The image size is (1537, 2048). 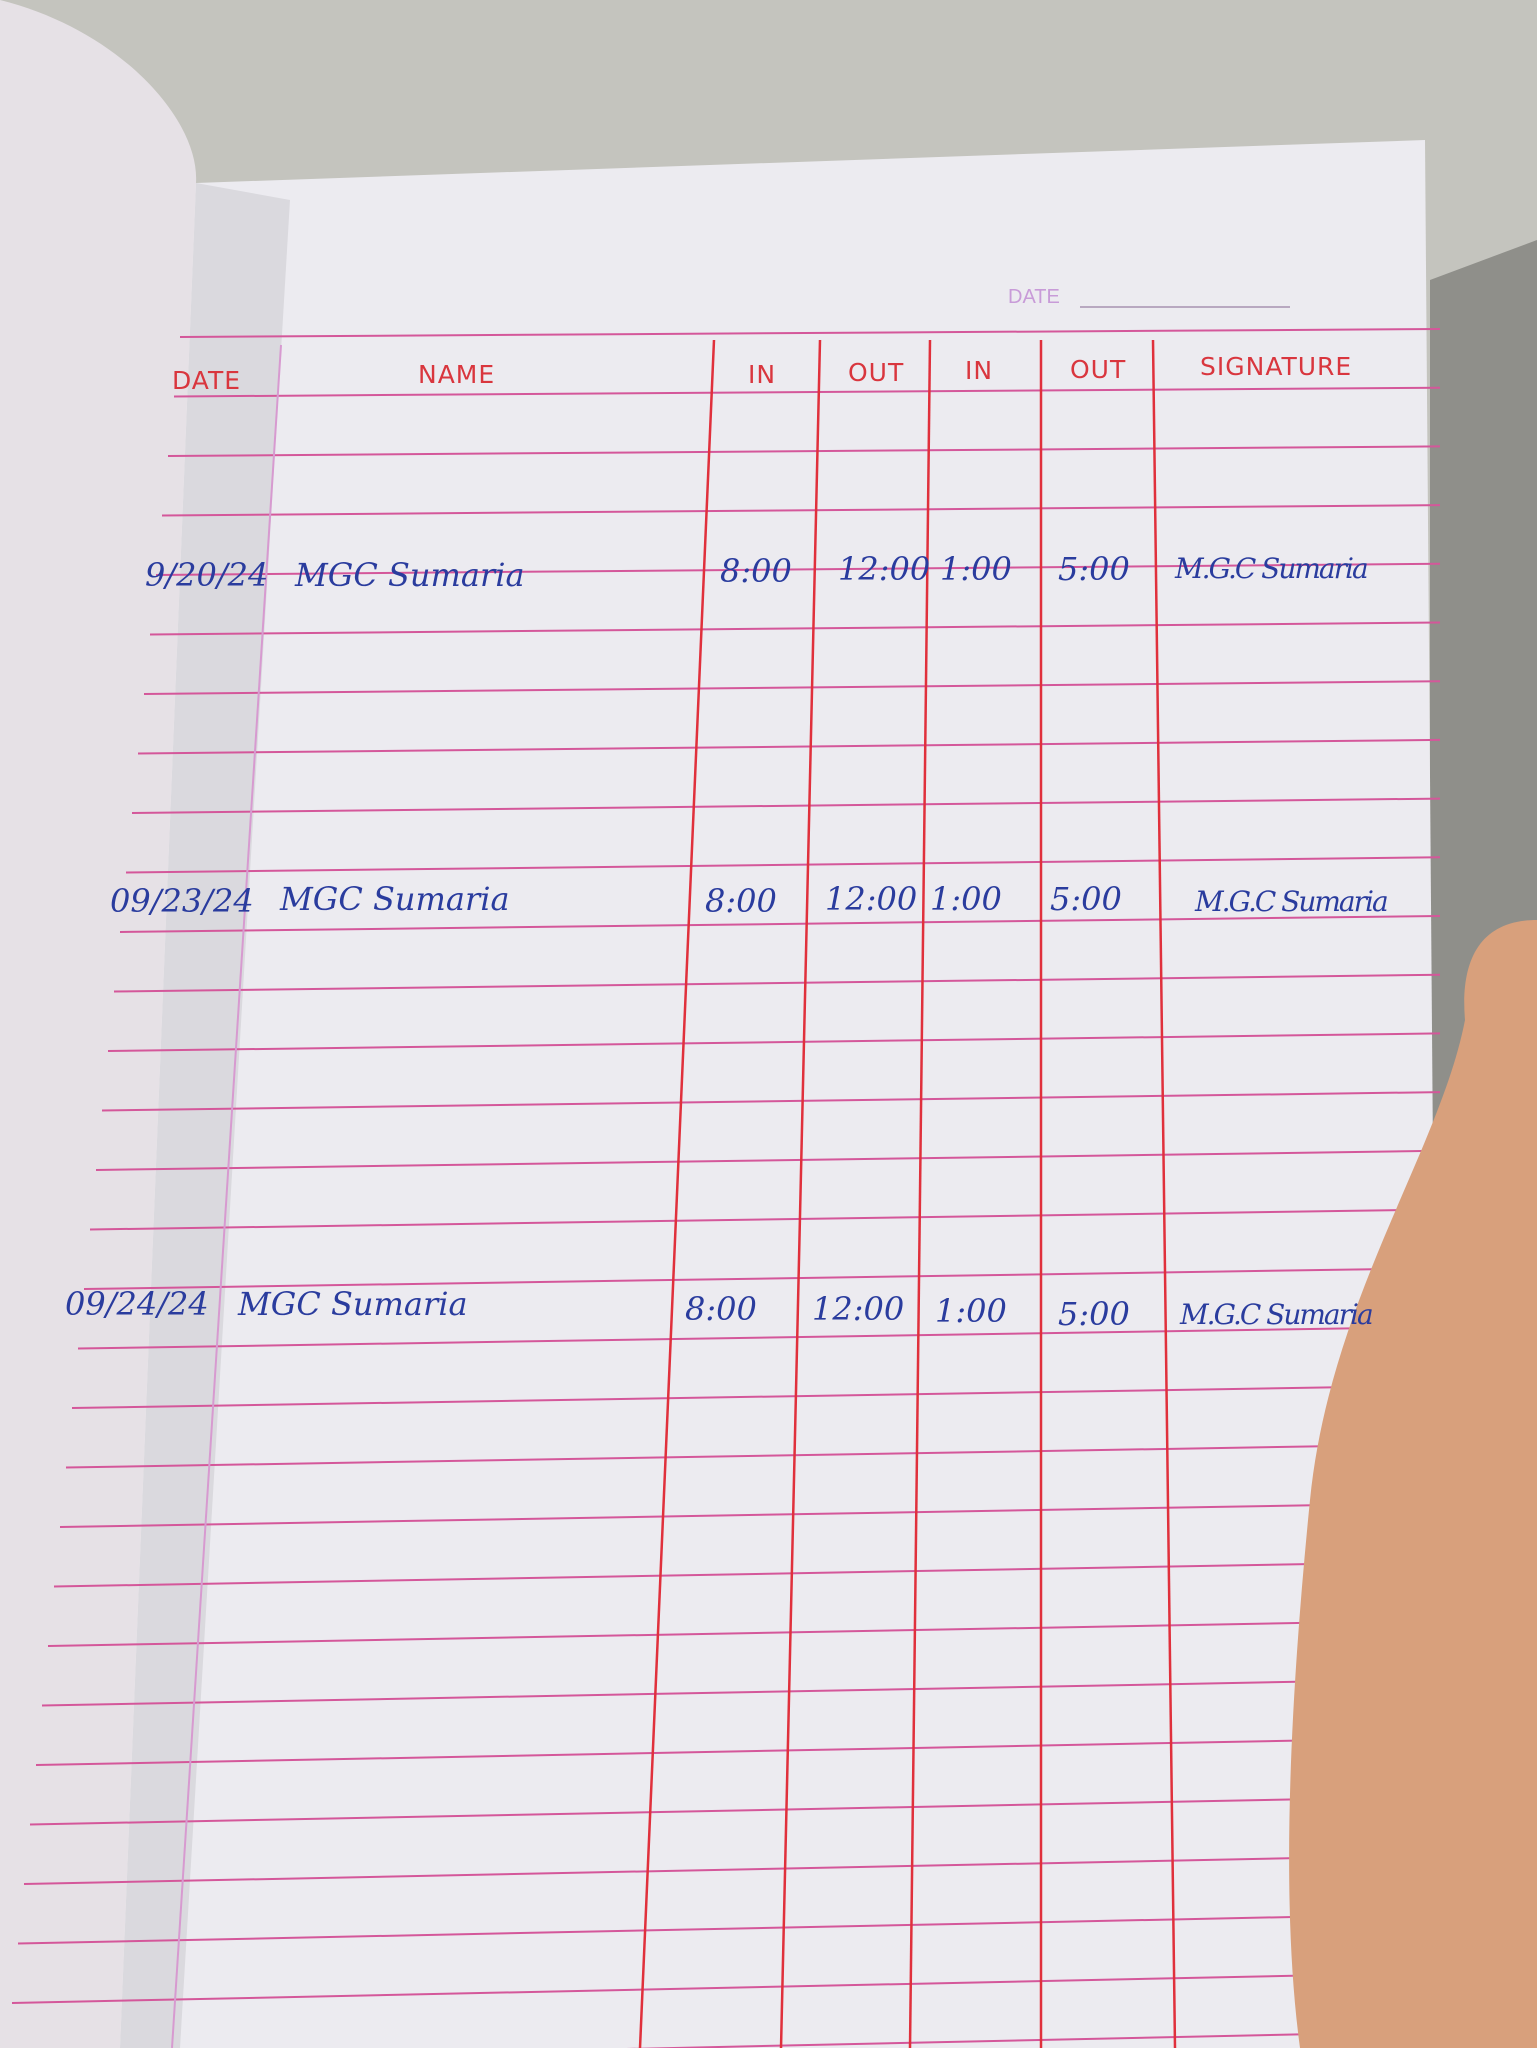 What do you see at coordinates (876, 372) in the screenshot?
I see `col-header-out-1: OUT` at bounding box center [876, 372].